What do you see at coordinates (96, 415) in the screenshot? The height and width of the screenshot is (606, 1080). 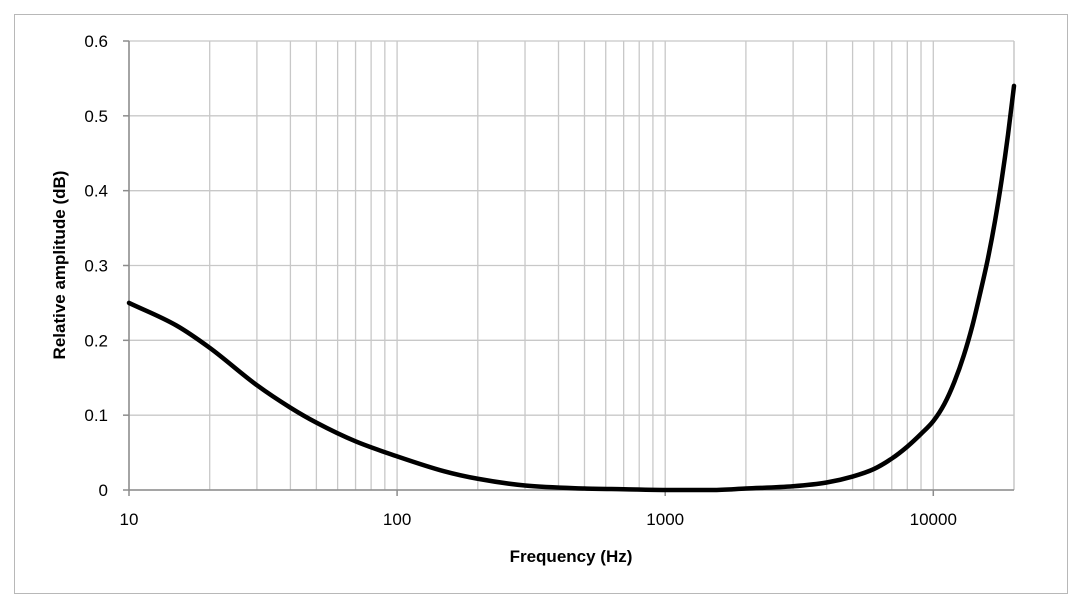 I see `y-tick-label-1: 0.1` at bounding box center [96, 415].